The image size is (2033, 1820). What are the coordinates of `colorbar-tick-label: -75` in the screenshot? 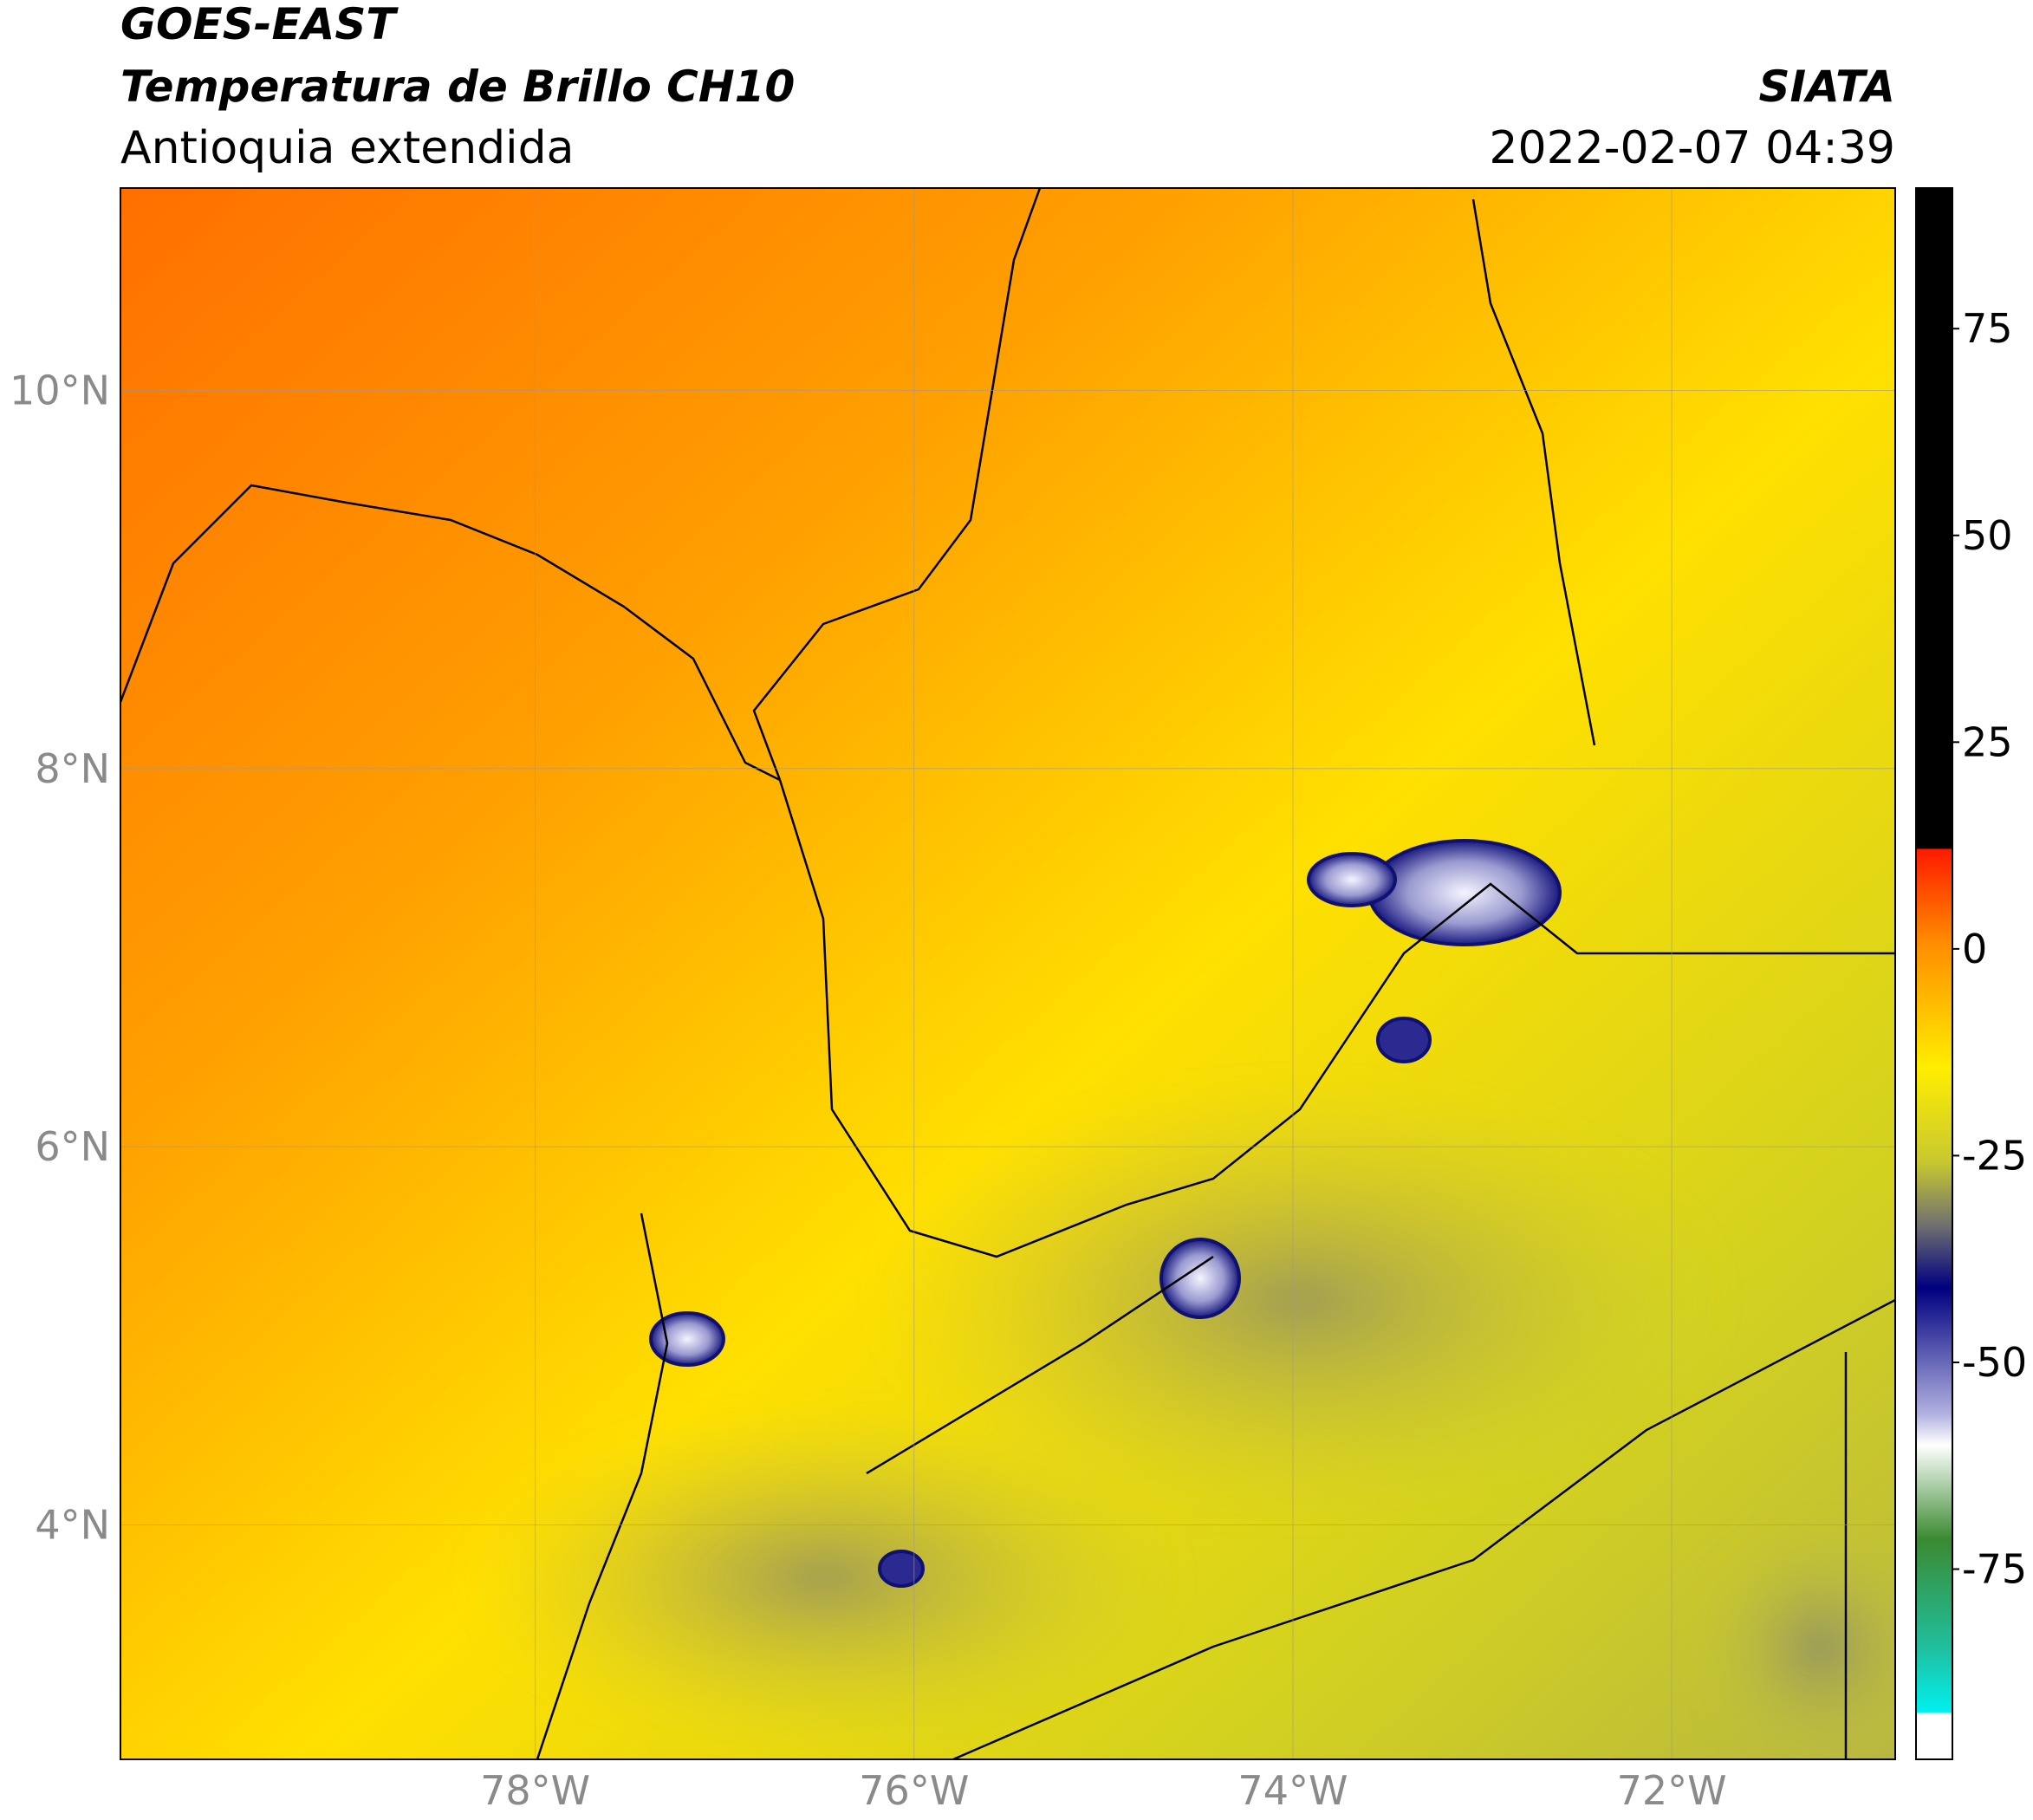 It's located at (1994, 1569).